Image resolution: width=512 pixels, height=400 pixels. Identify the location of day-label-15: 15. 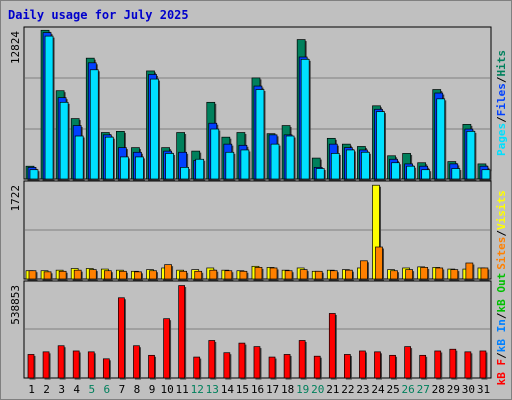
(242, 389).